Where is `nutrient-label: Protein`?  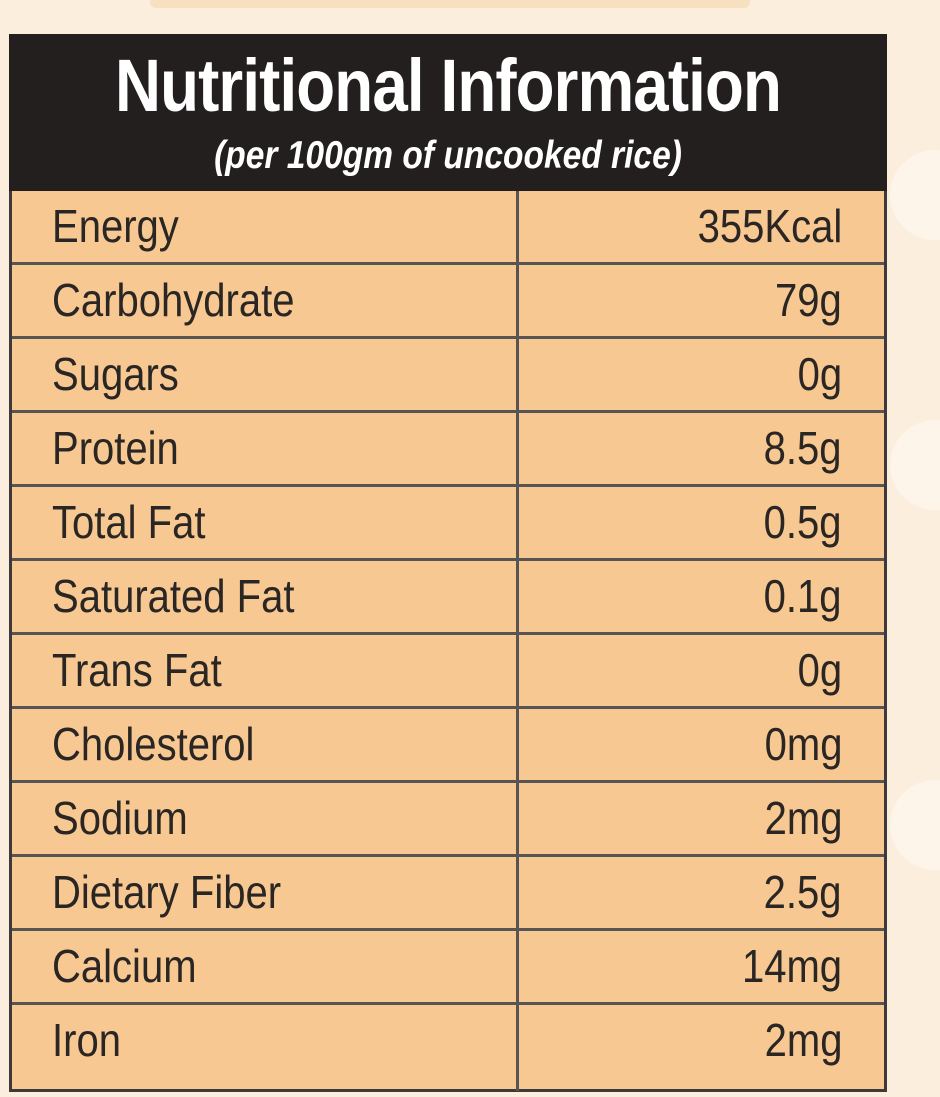
nutrient-label: Protein is located at coordinates (115, 448).